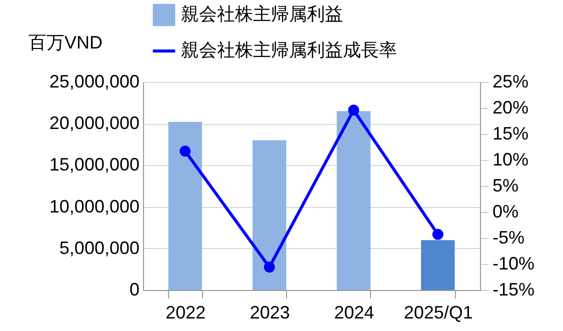  Describe the element at coordinates (134, 290) in the screenshot. I see `y-tick-label: 0` at that location.